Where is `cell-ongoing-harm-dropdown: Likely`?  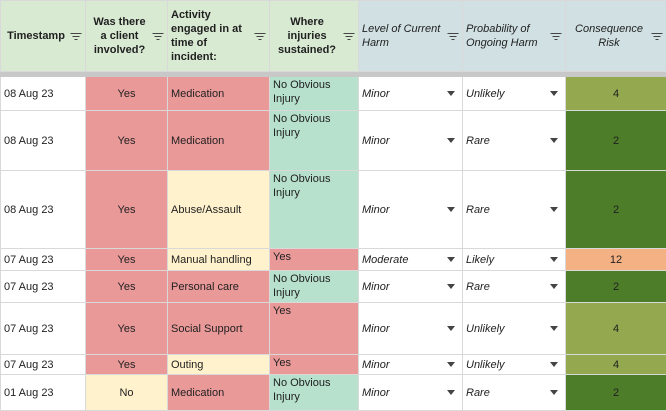 cell-ongoing-harm-dropdown: Likely is located at coordinates (514, 260).